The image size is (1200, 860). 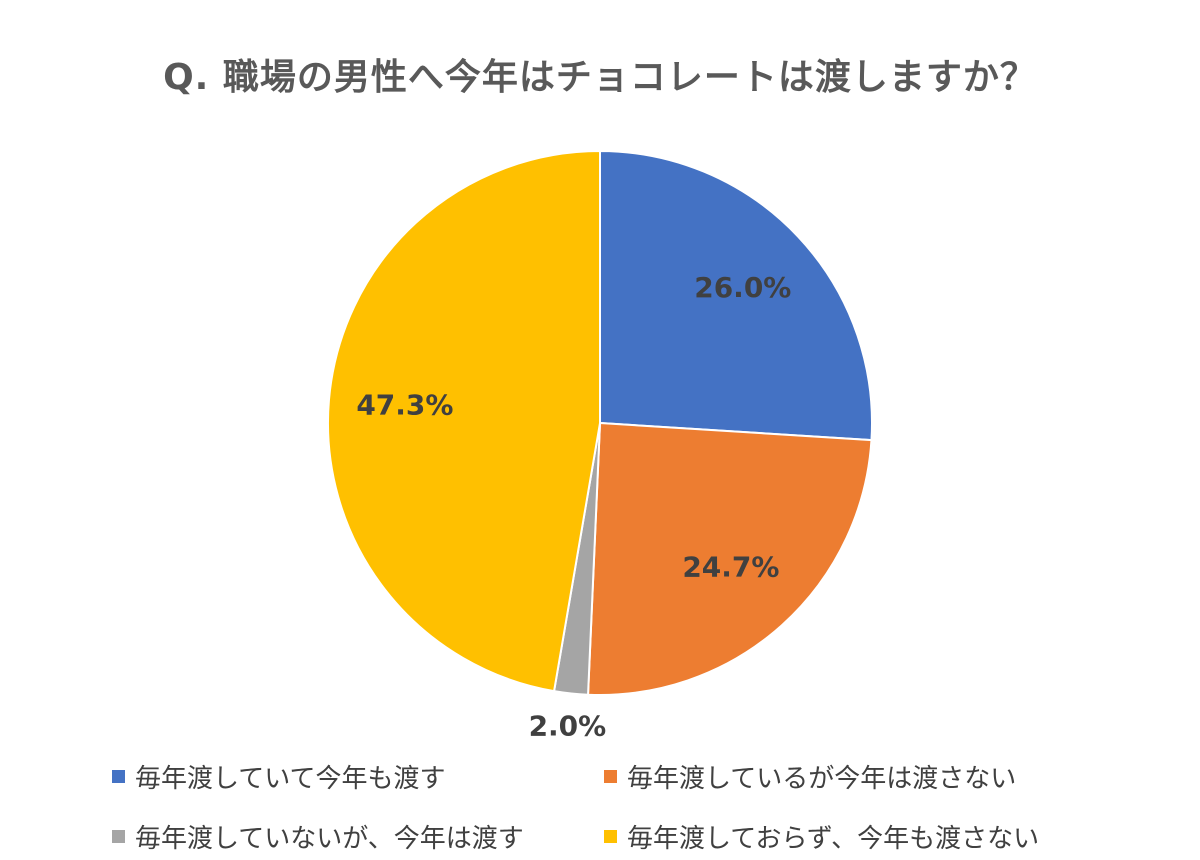 I want to click on pie-slice-annual-not-this-year, so click(x=729, y=558).